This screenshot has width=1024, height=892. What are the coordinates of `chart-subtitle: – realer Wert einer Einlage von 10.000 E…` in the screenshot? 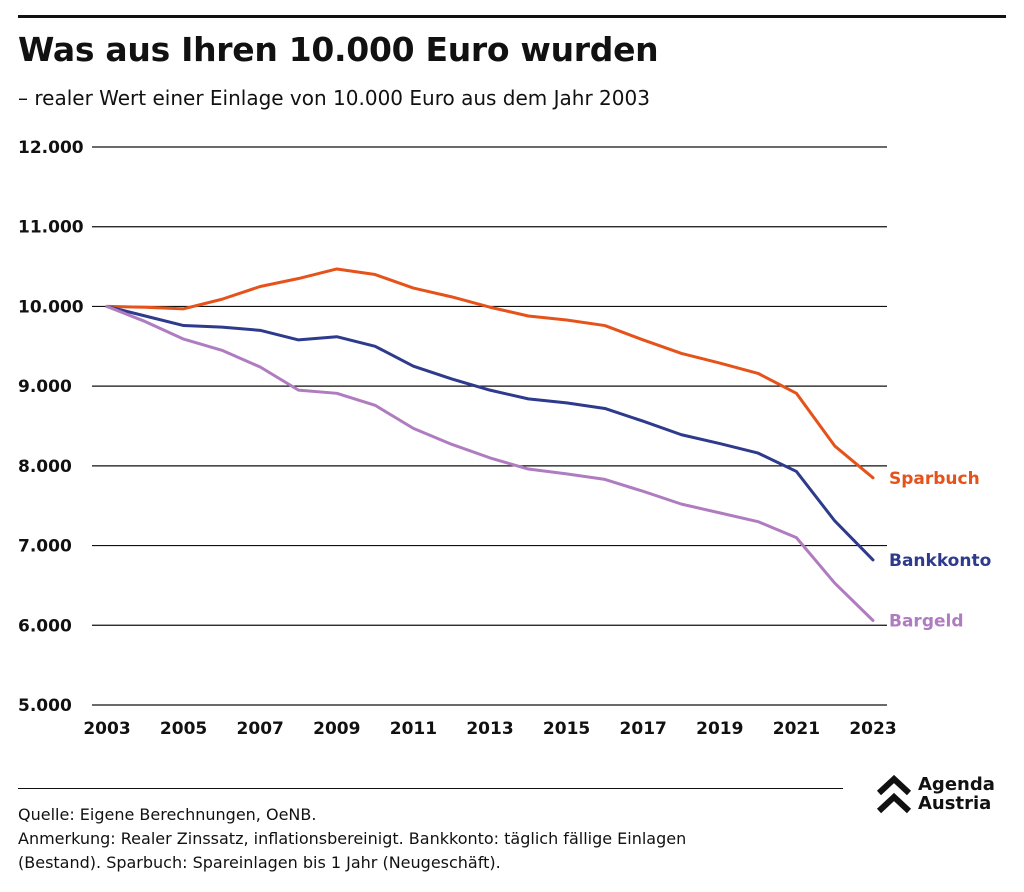 It's located at (334, 98).